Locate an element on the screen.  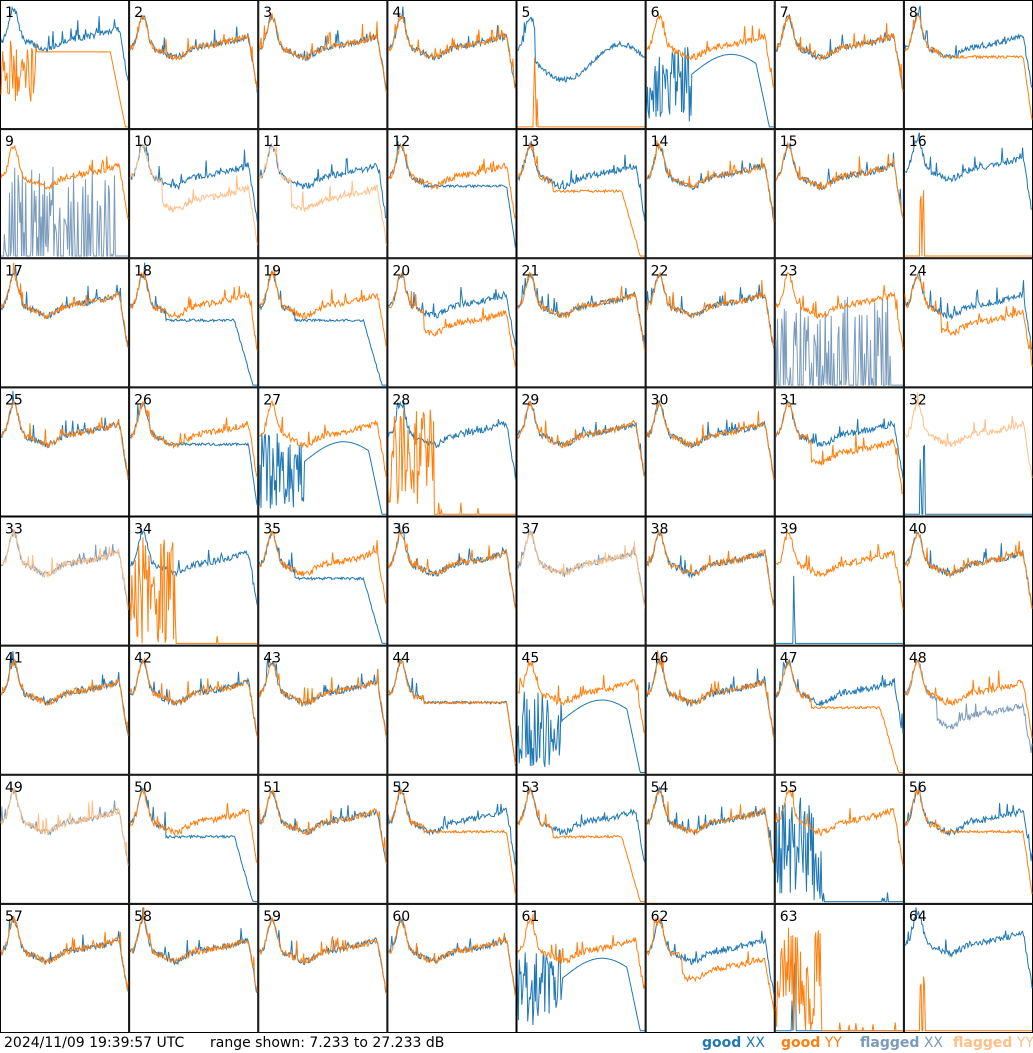
panel-11: 11 is located at coordinates (323, 194).